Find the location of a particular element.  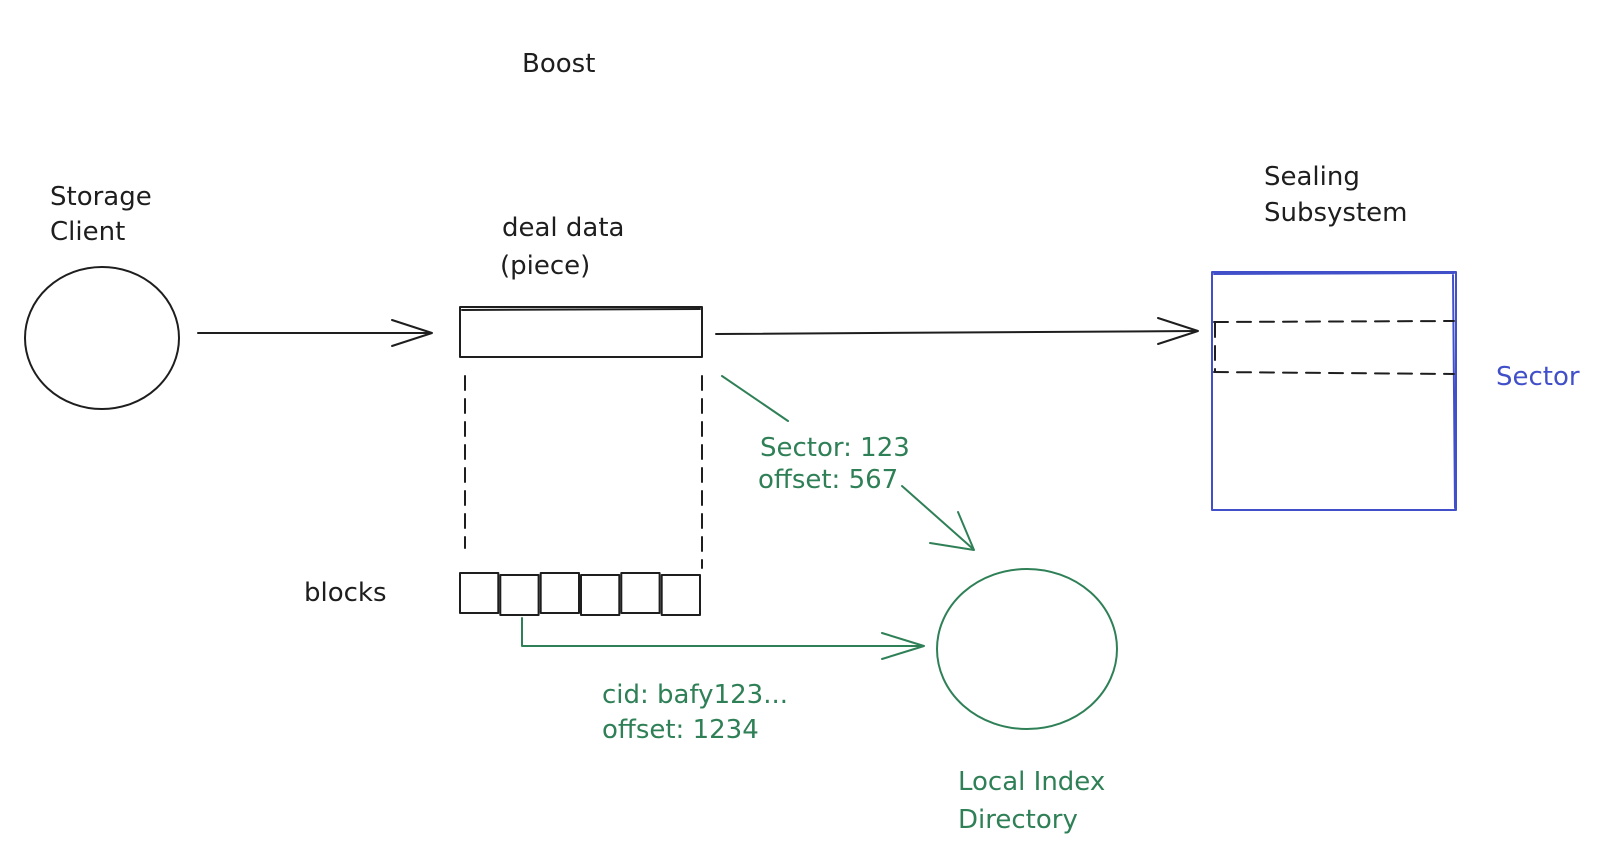

piece-to-sealing-arrowhead is located at coordinates (1178, 331).